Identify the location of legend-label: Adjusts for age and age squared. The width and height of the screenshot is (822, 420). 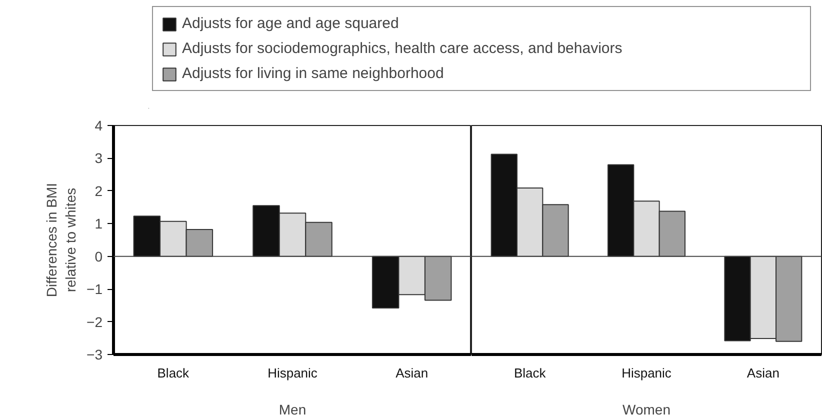
(291, 23).